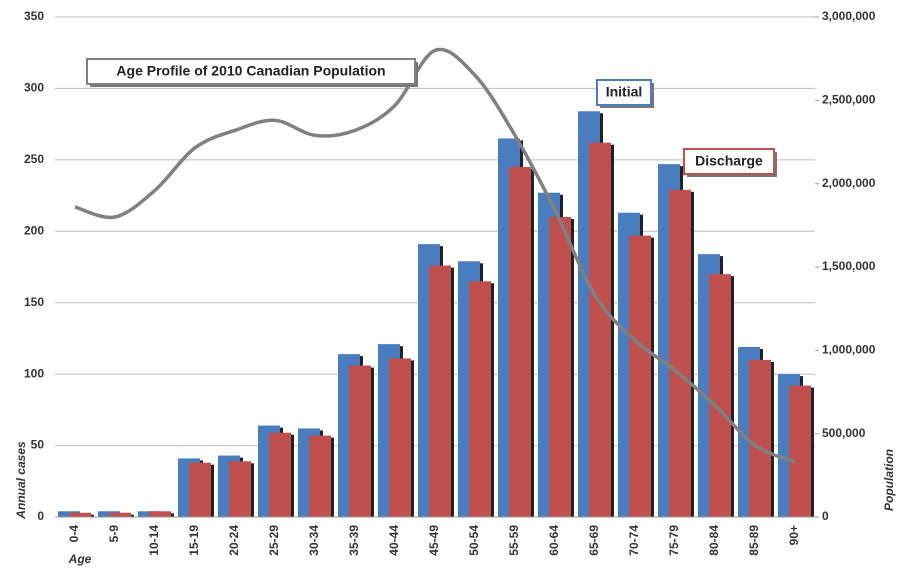 The width and height of the screenshot is (899, 571). I want to click on y2-tick-label: 2,500,000, so click(849, 100).